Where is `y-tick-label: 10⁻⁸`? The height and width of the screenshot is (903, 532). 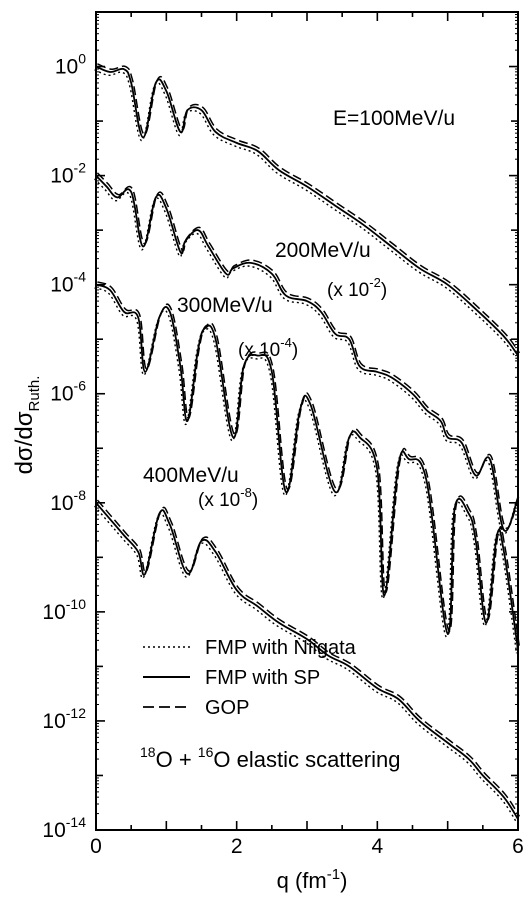 y-tick-label: 10⁻⁸ is located at coordinates (68, 501).